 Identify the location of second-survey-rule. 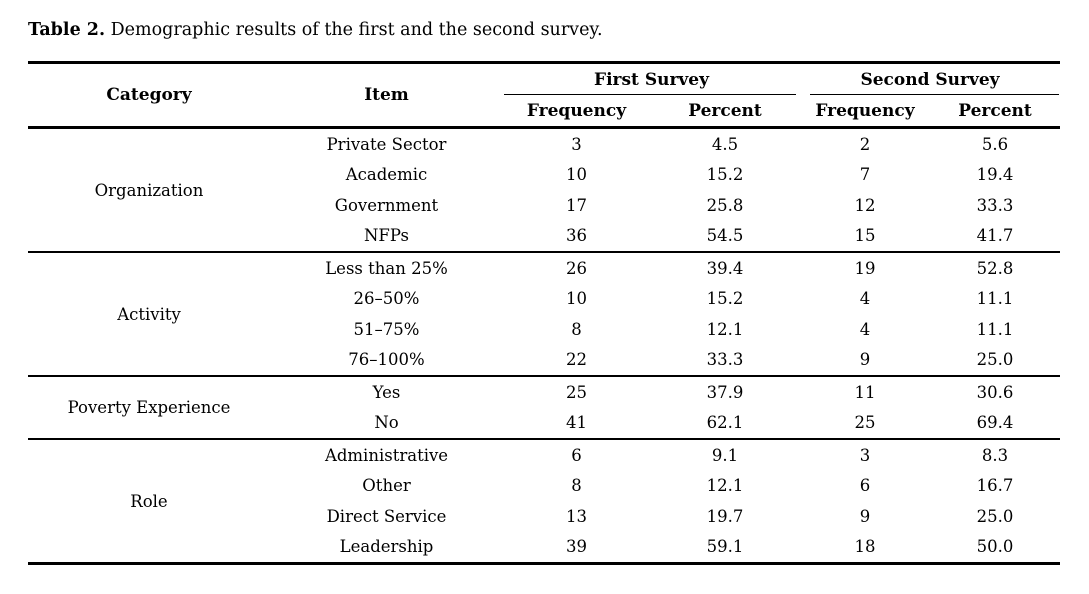
(934, 94).